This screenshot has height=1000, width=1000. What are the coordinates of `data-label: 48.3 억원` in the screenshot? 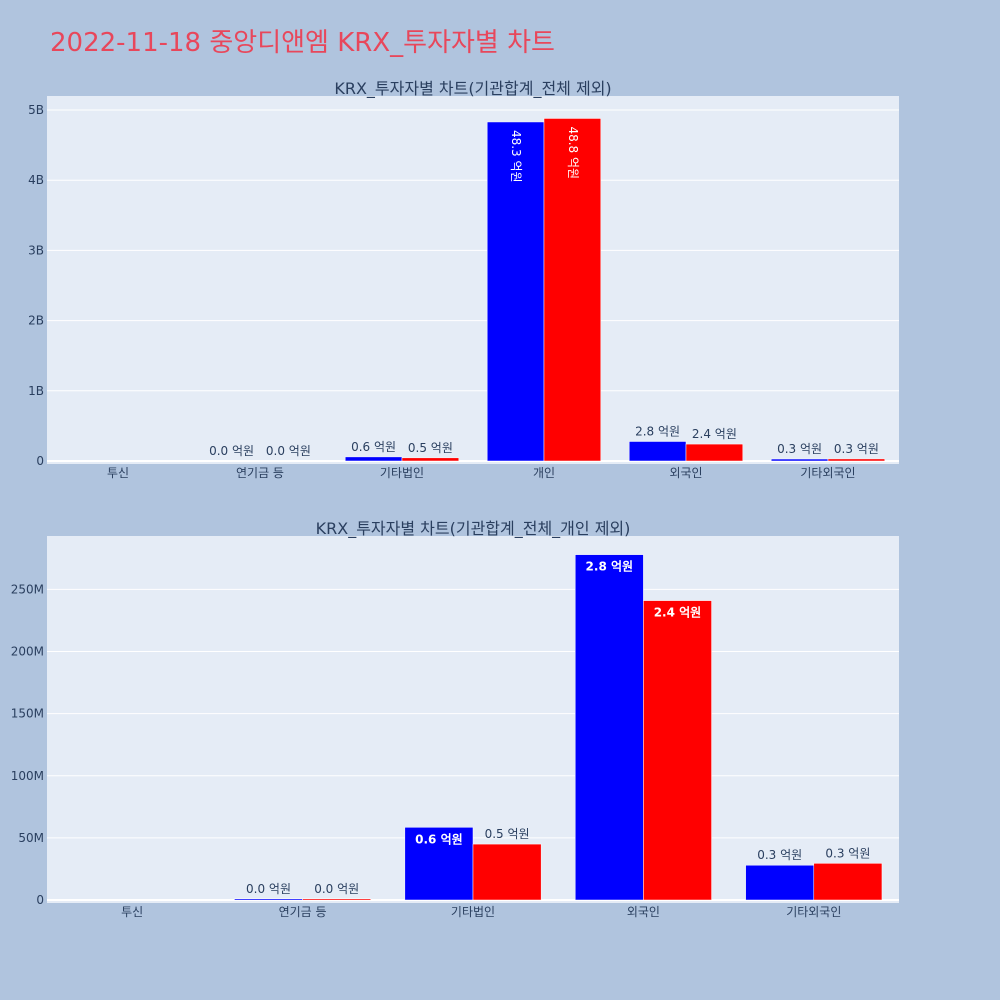 It's located at (516, 156).